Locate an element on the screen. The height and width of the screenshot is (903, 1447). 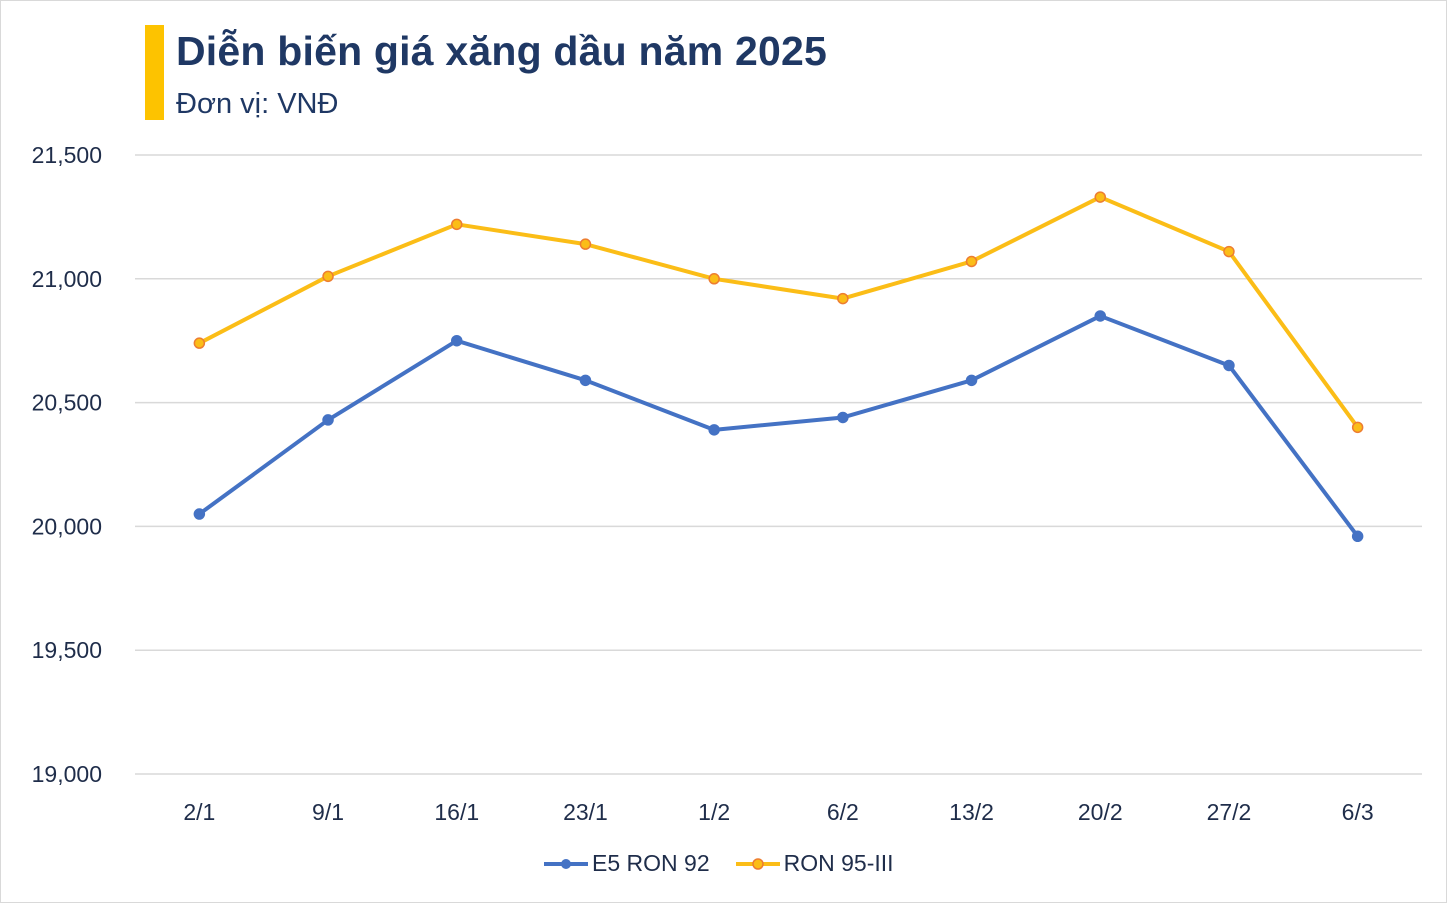
y-tick-label: 21,500 is located at coordinates (67, 155).